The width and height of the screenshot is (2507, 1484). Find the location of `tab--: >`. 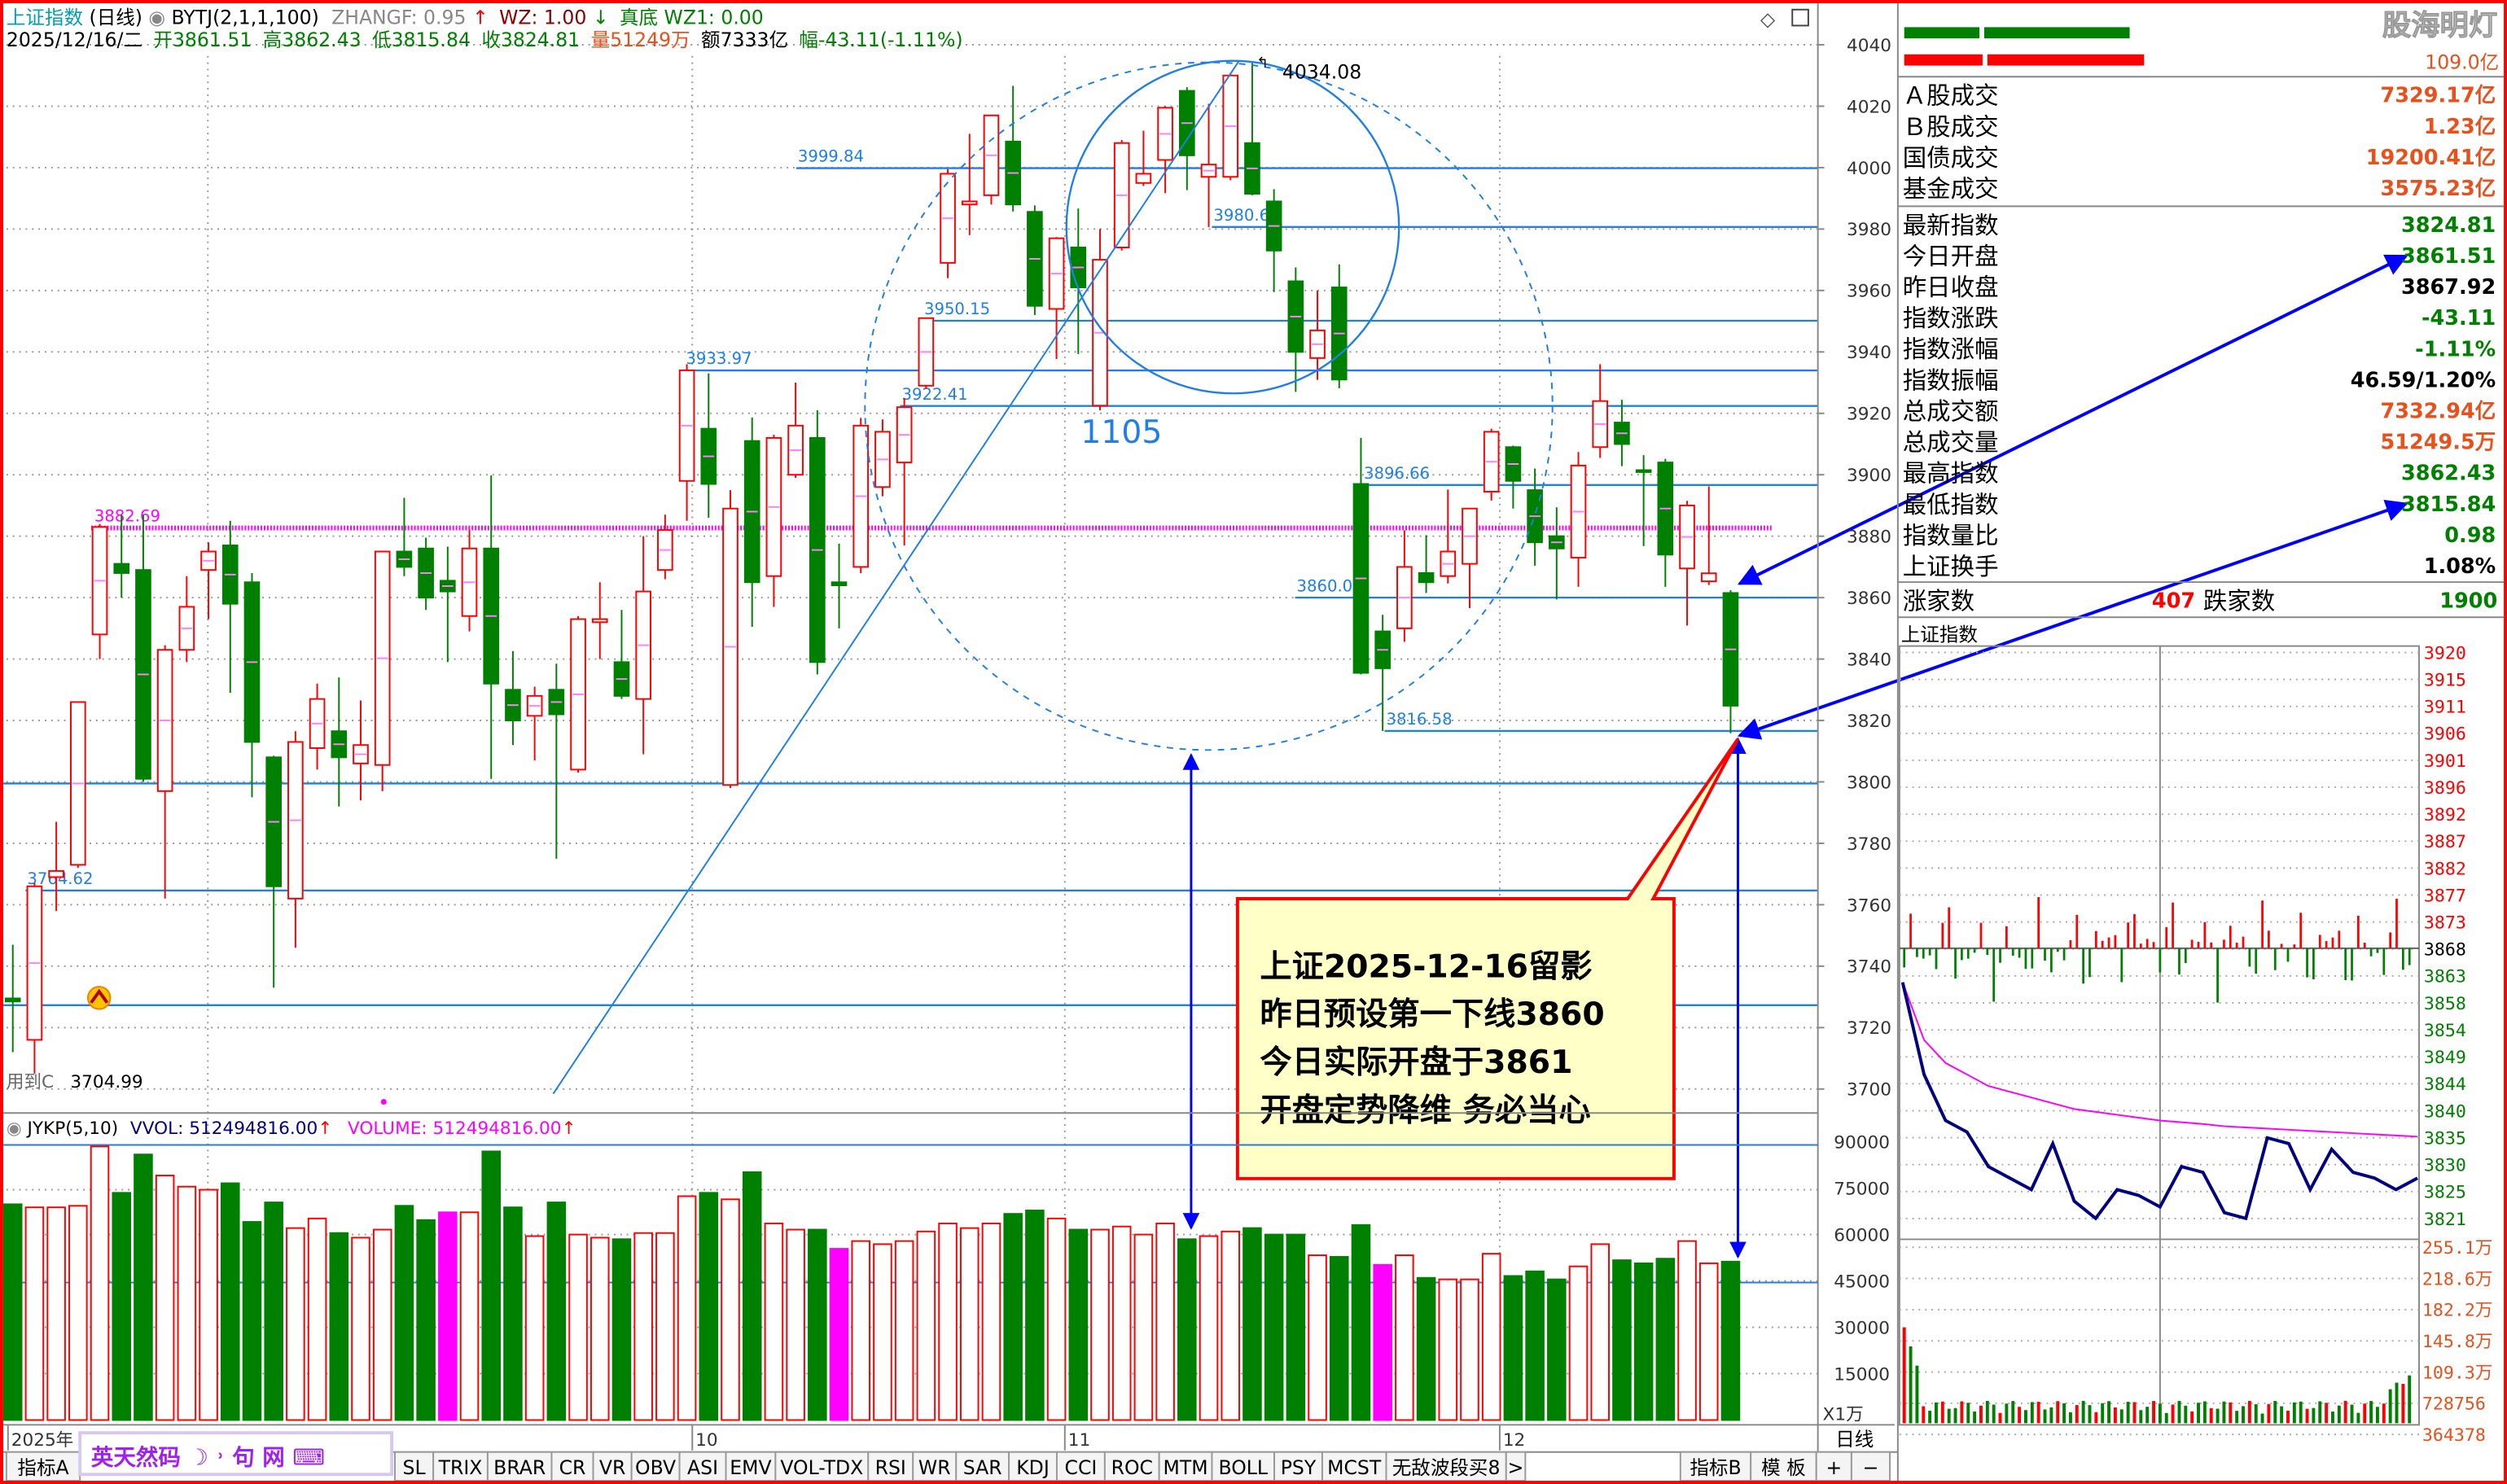

tab--: > is located at coordinates (1516, 1467).